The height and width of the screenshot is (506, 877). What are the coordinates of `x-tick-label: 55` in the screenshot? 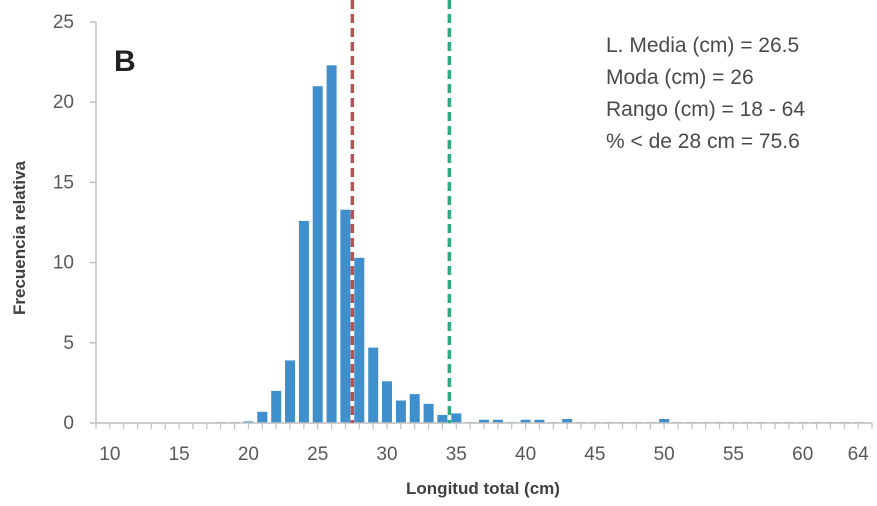 It's located at (733, 454).